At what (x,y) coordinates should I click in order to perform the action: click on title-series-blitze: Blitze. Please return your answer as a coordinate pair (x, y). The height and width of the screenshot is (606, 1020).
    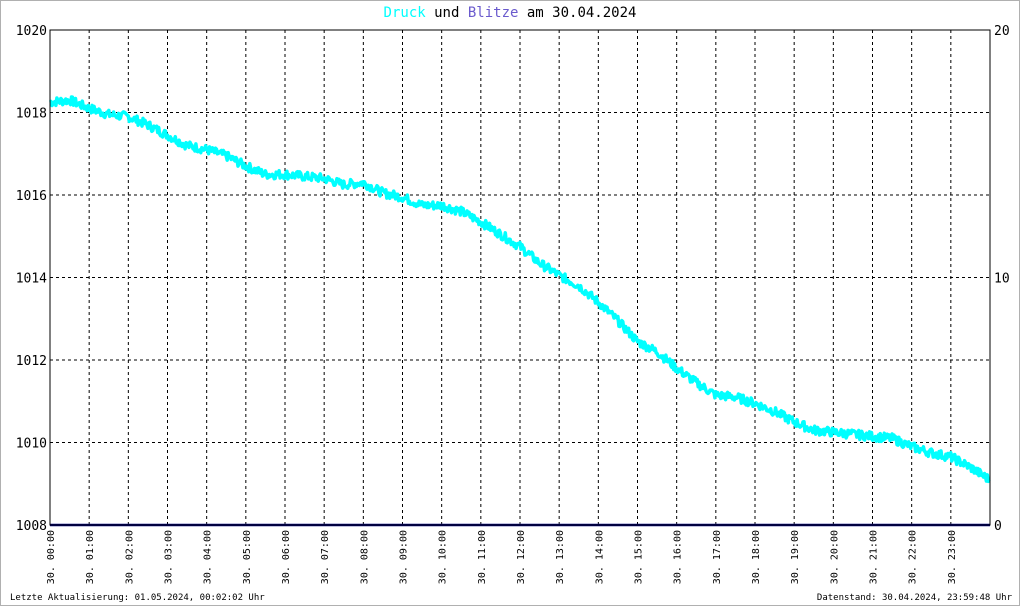
    Looking at the image, I should click on (493, 13).